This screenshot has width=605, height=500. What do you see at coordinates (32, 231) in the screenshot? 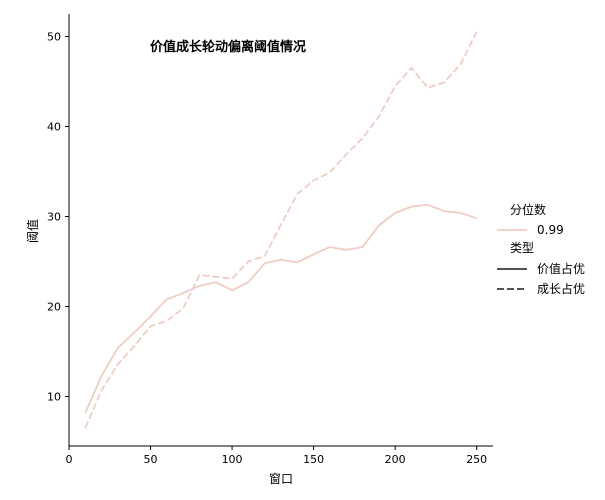
I see `y-axis-title: 阈值` at bounding box center [32, 231].